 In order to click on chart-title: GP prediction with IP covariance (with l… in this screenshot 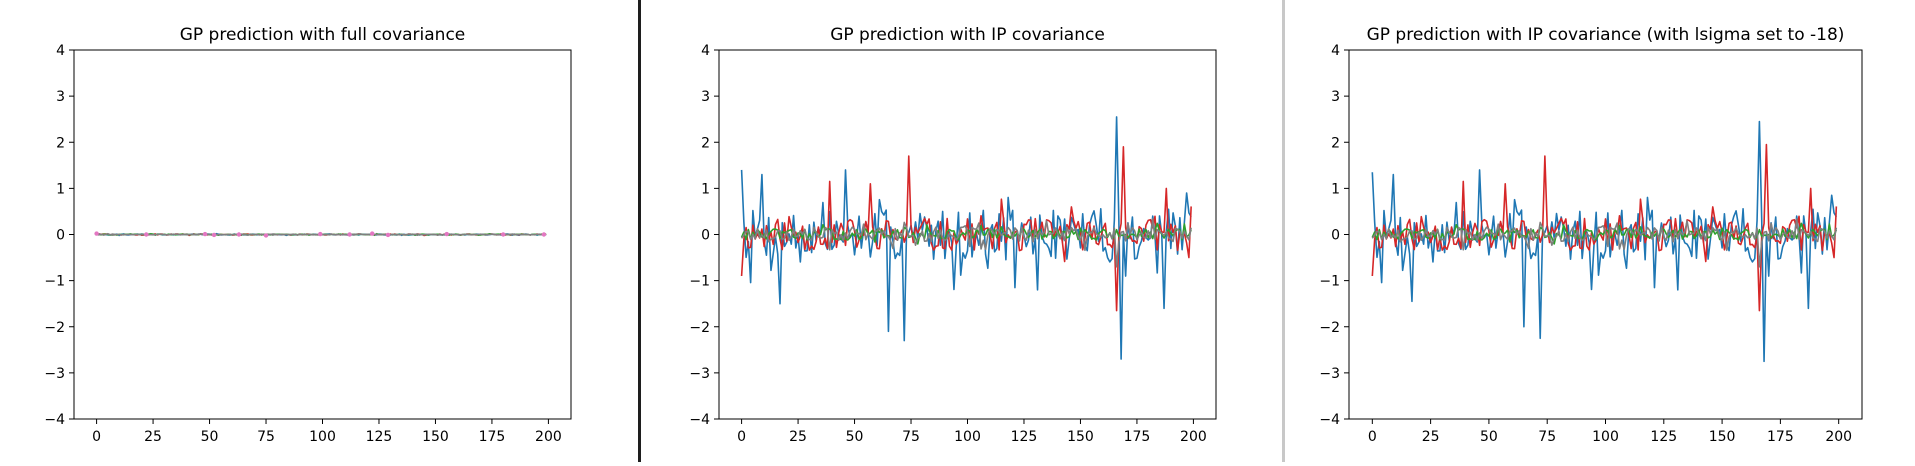, I will do `click(1606, 35)`.